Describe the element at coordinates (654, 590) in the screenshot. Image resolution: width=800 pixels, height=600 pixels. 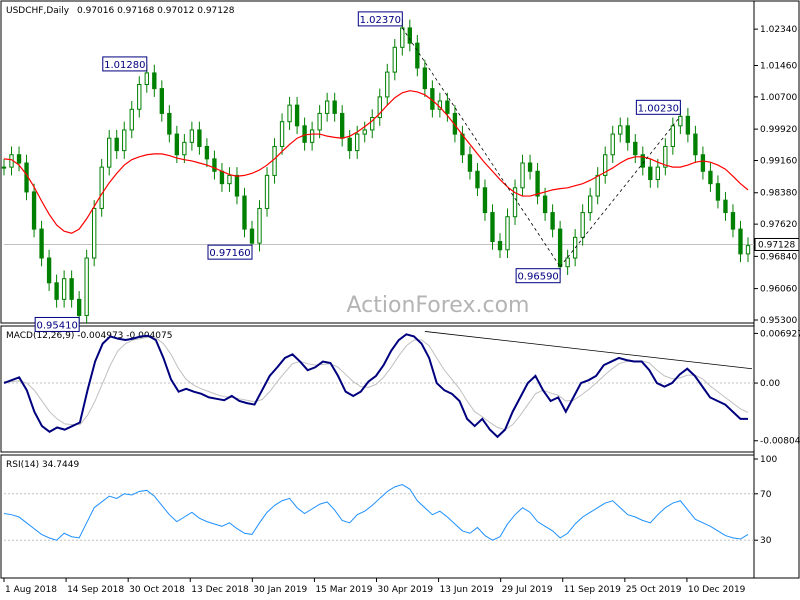
I see `x-axis-label: 25 Oct 2019` at that location.